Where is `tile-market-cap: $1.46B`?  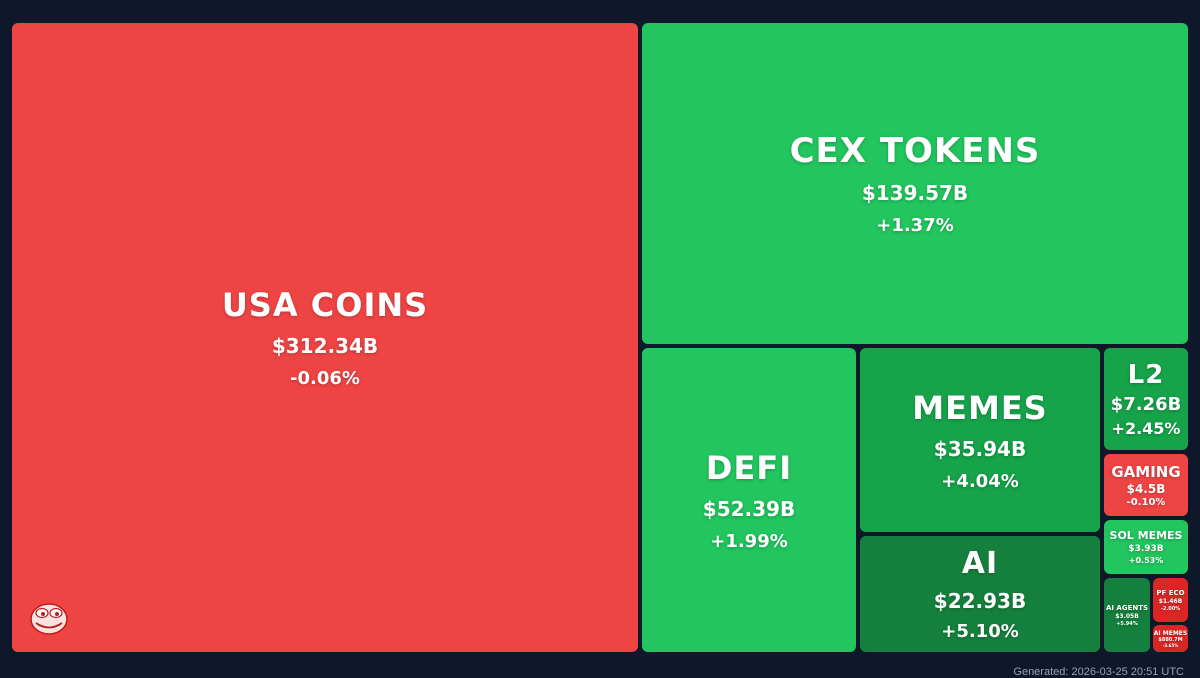 tile-market-cap: $1.46B is located at coordinates (1171, 601).